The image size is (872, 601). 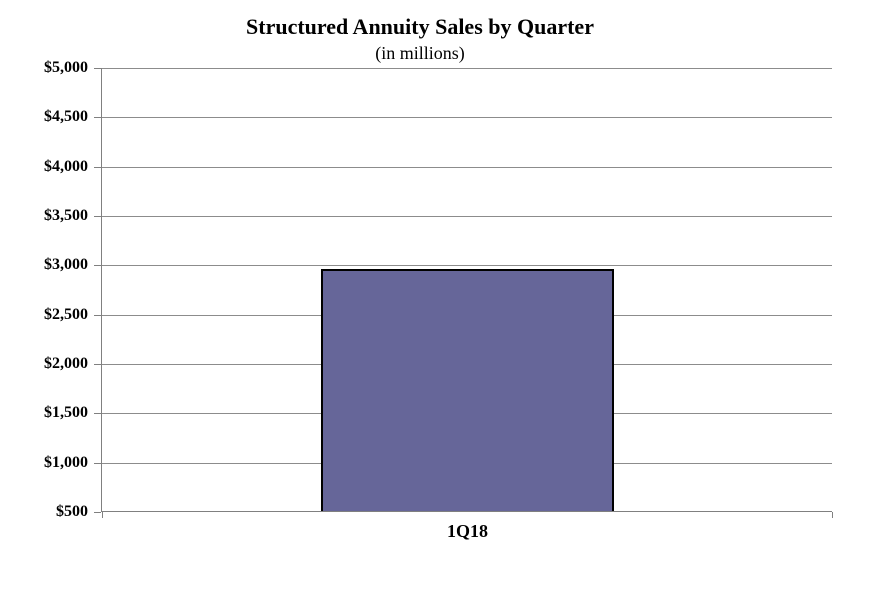 I want to click on x-axis-category-label: 1Q18, so click(x=467, y=531).